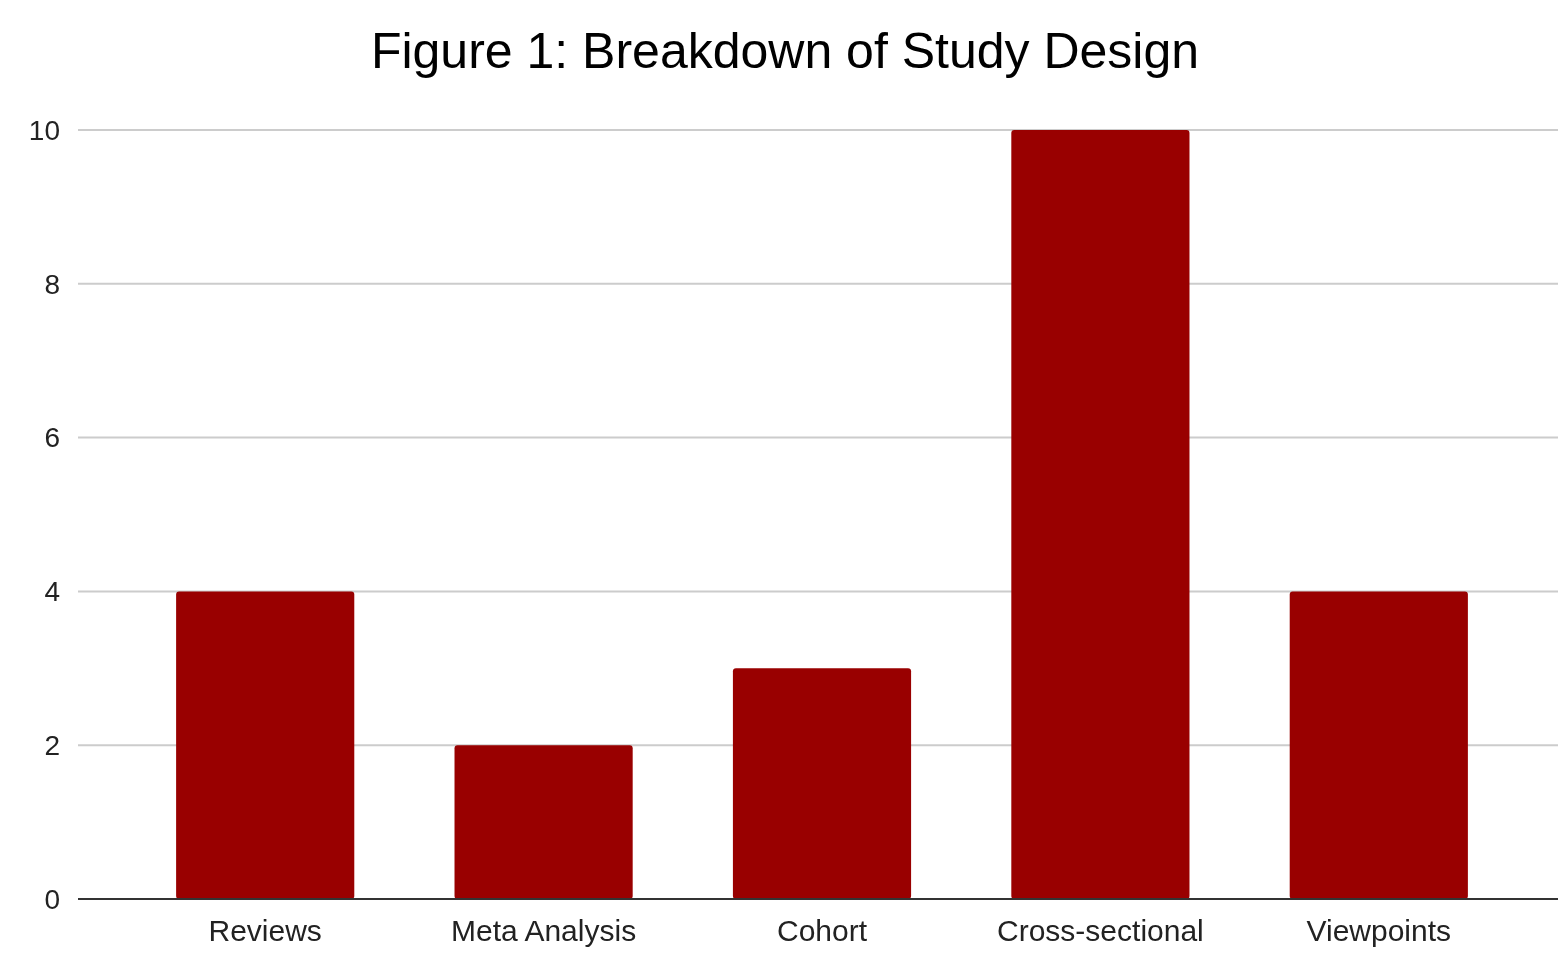 The height and width of the screenshot is (953, 1558). Describe the element at coordinates (822, 930) in the screenshot. I see `x-tick-label: Cohort` at that location.